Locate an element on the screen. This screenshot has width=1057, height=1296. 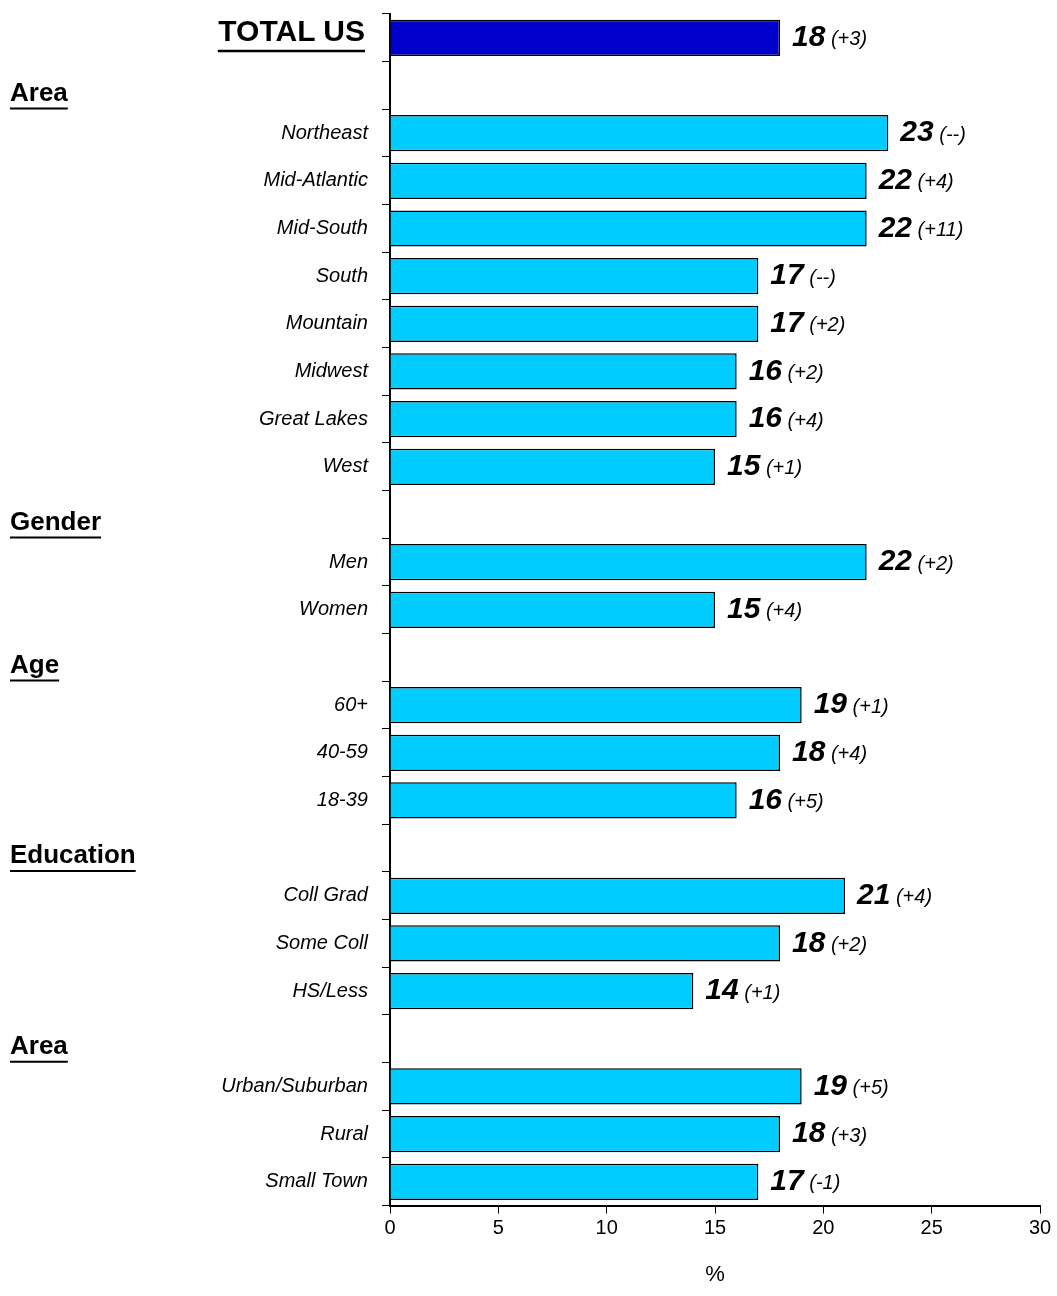
x-tick-label: 0 is located at coordinates (390, 1227).